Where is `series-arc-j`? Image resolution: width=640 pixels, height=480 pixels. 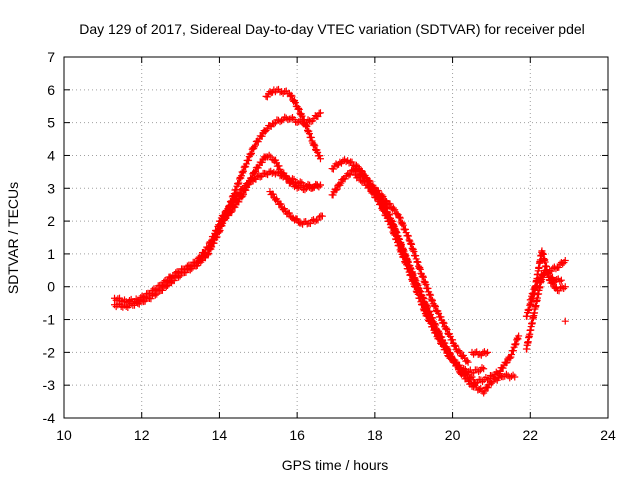 series-arc-j is located at coordinates (480, 353).